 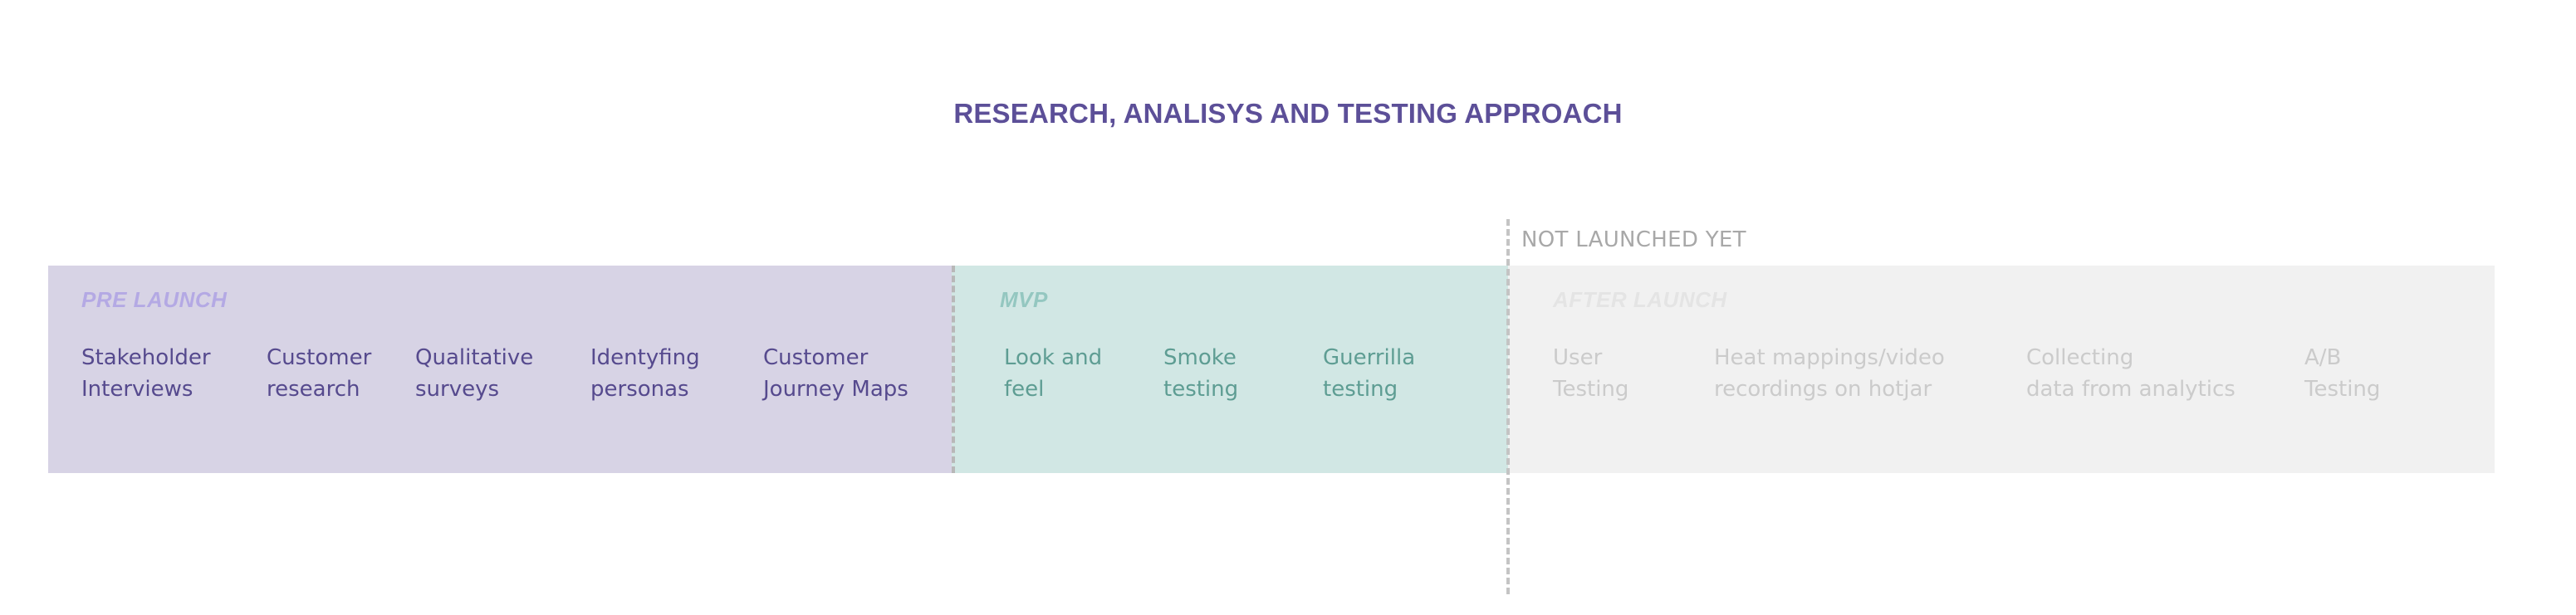 What do you see at coordinates (475, 373) in the screenshot?
I see `pre-launch-item-qualitative-surveys: Qualitative surveys` at bounding box center [475, 373].